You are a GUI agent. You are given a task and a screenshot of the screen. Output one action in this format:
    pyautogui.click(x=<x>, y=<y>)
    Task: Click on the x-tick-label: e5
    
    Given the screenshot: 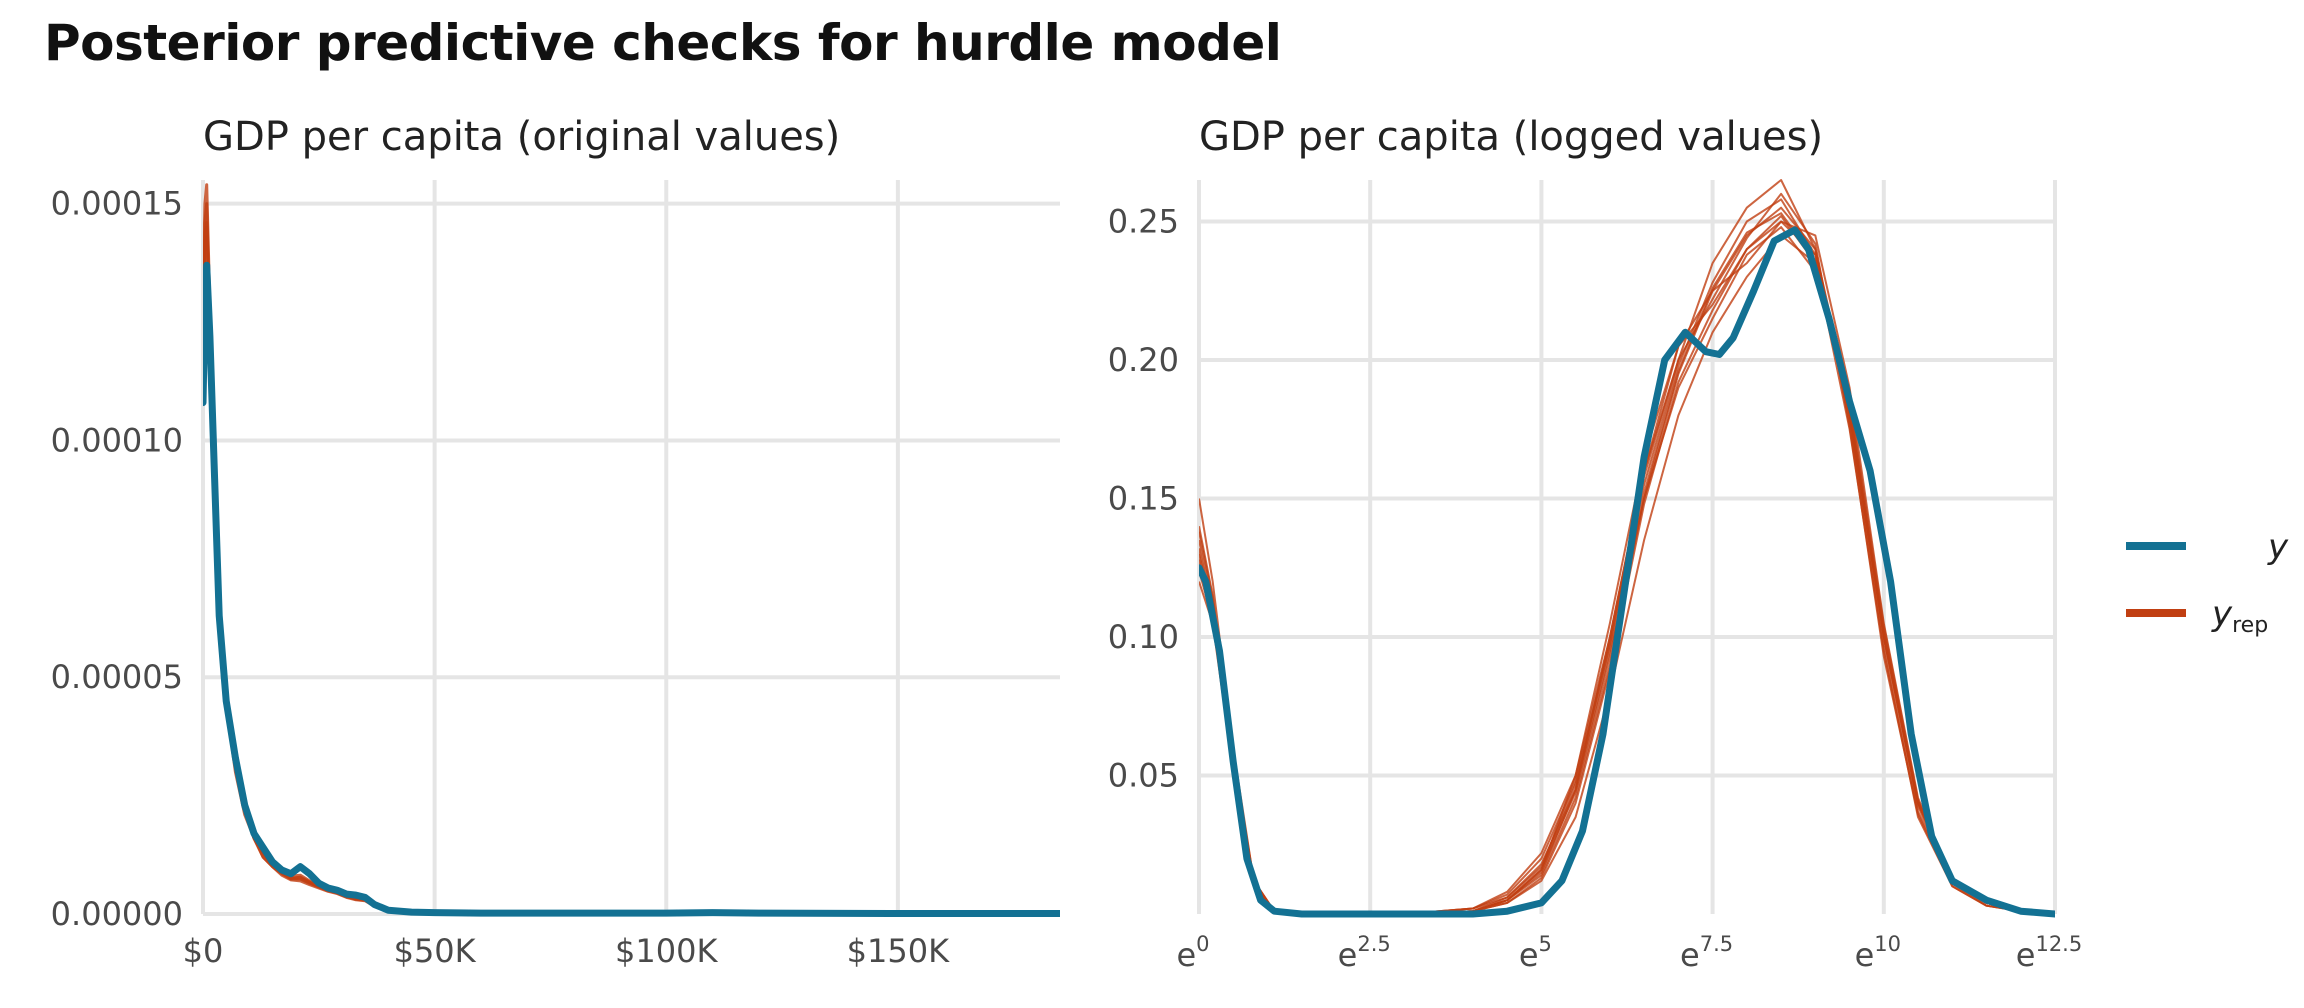 What is the action you would take?
    pyautogui.click(x=1535, y=953)
    